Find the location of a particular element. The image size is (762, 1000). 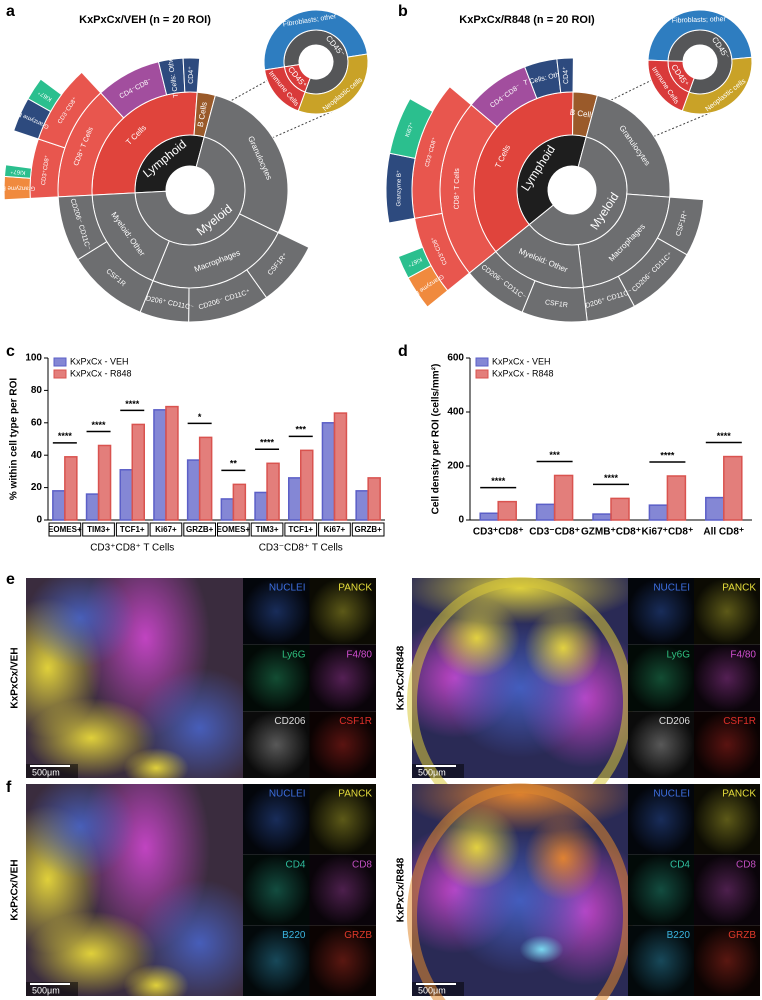

channel-label: Ly6G is located at coordinates (678, 654).